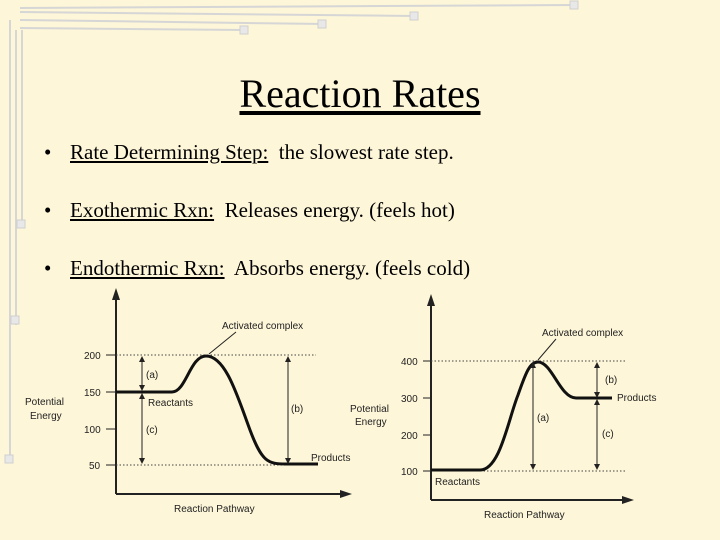  What do you see at coordinates (360, 93) in the screenshot?
I see `slide-title: Reaction Rates` at bounding box center [360, 93].